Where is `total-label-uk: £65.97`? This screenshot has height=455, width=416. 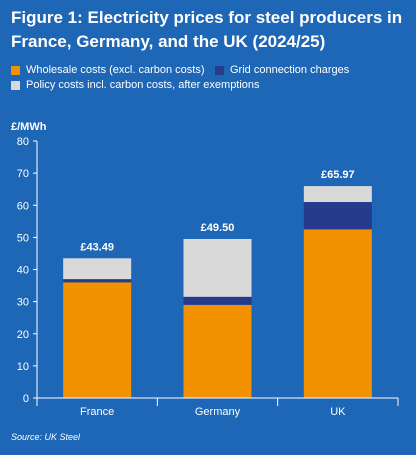 total-label-uk: £65.97 is located at coordinates (338, 175).